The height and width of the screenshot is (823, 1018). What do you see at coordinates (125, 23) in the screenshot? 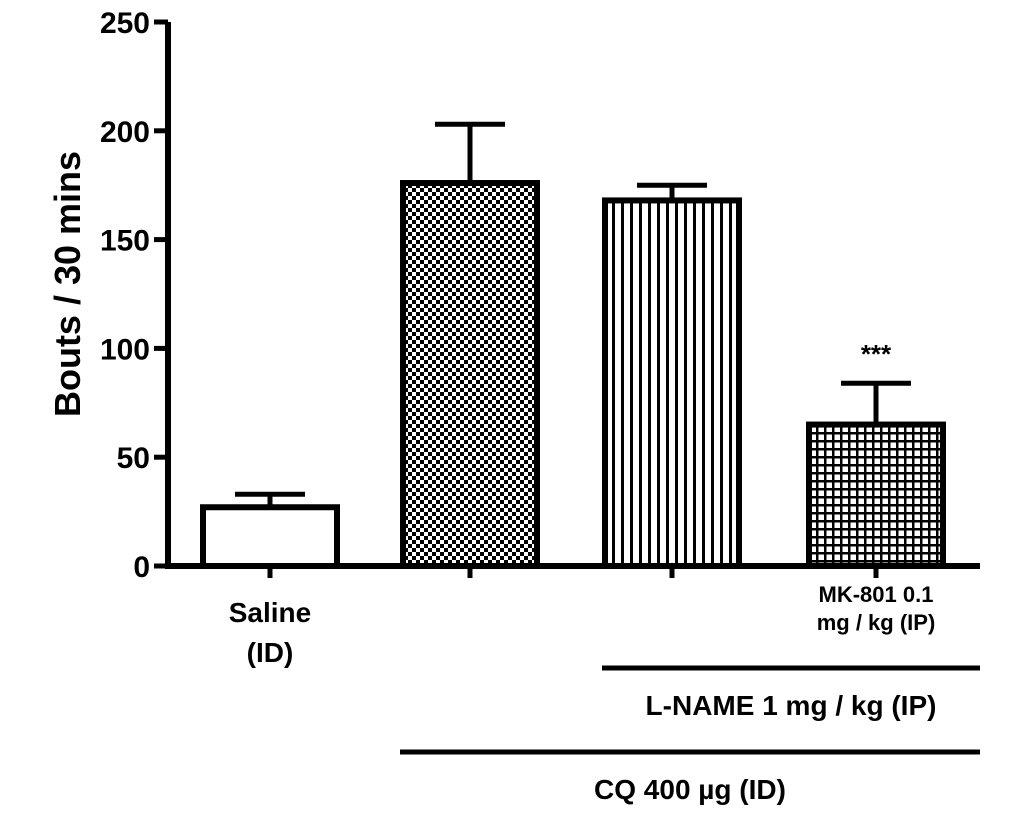
I see `y-tick-label: 250` at bounding box center [125, 23].